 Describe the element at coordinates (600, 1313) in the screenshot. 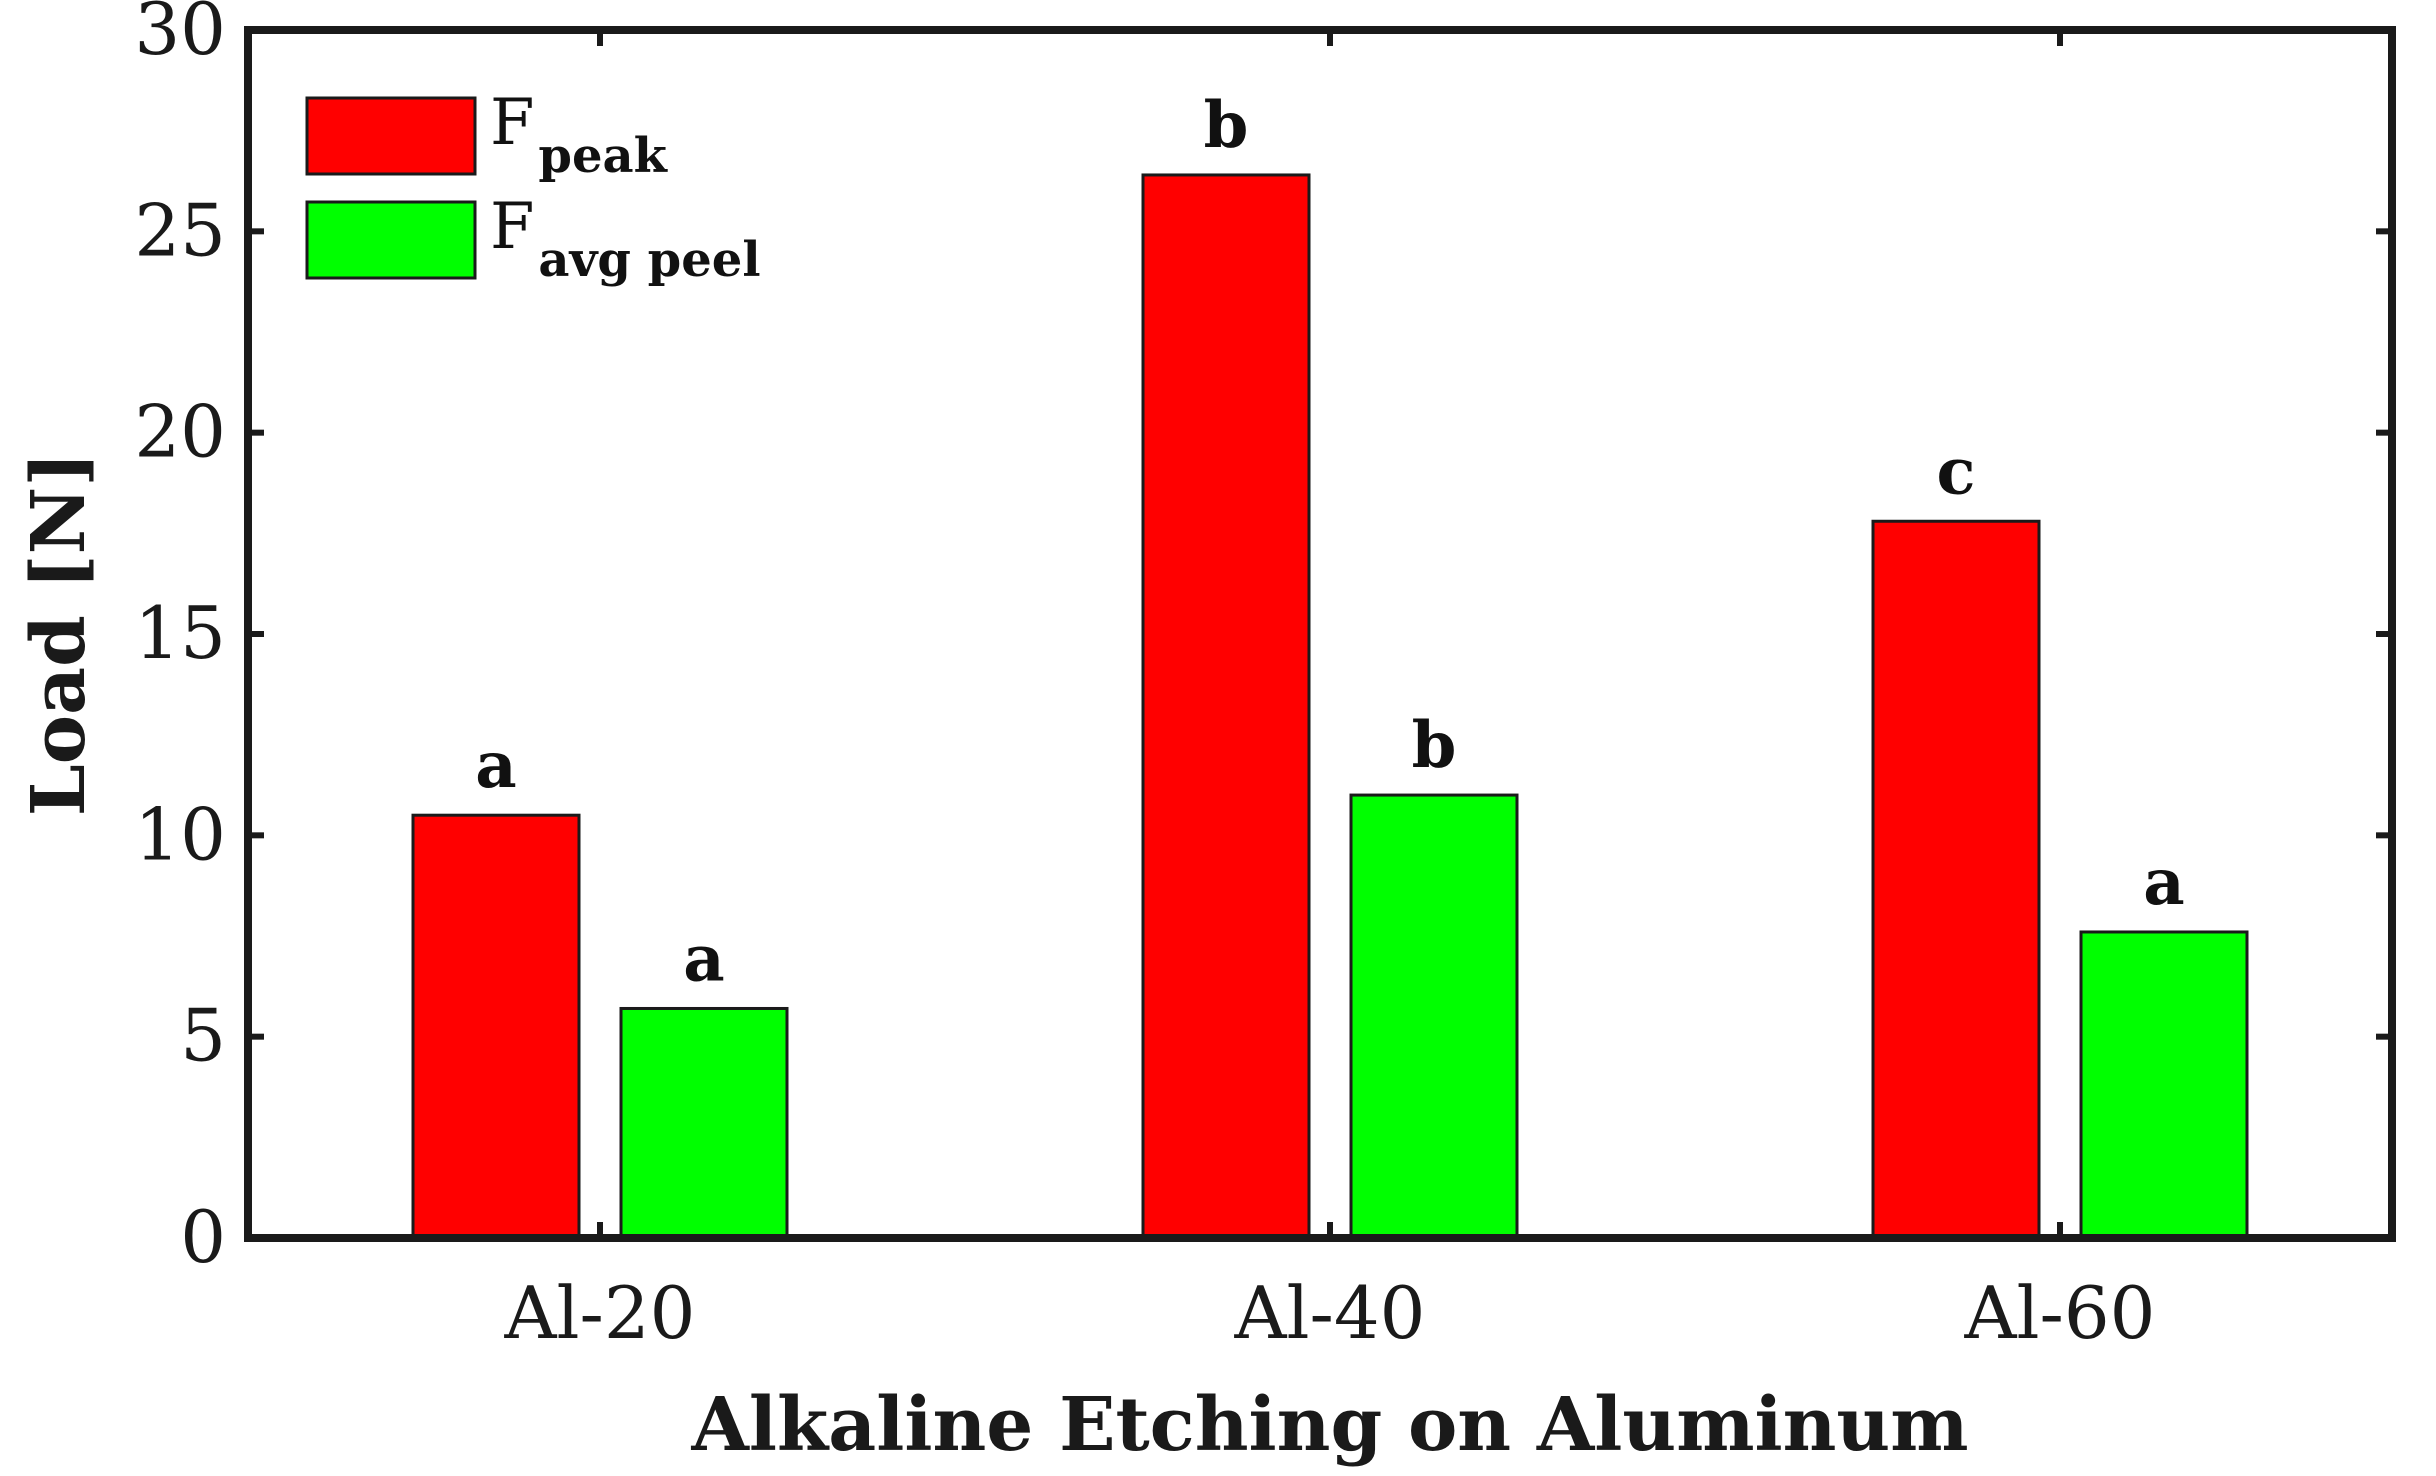

I see `x-tick-label: Al-20` at that location.